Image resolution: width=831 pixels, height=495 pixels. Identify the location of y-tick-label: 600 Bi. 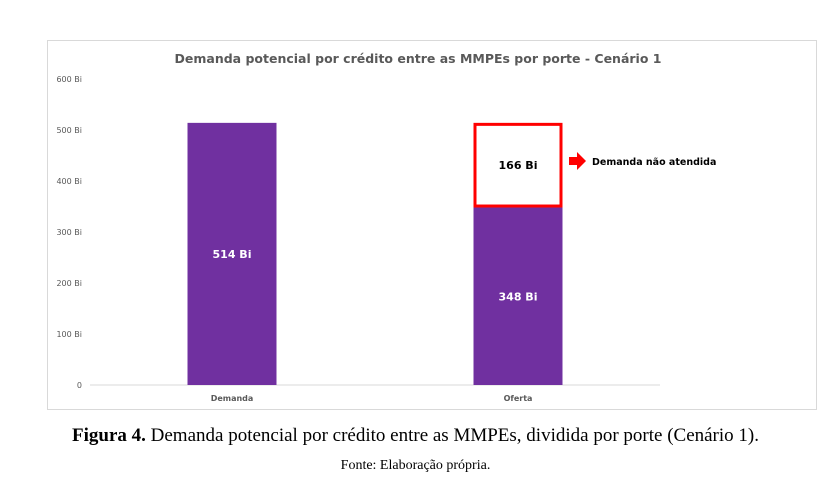
(69, 79).